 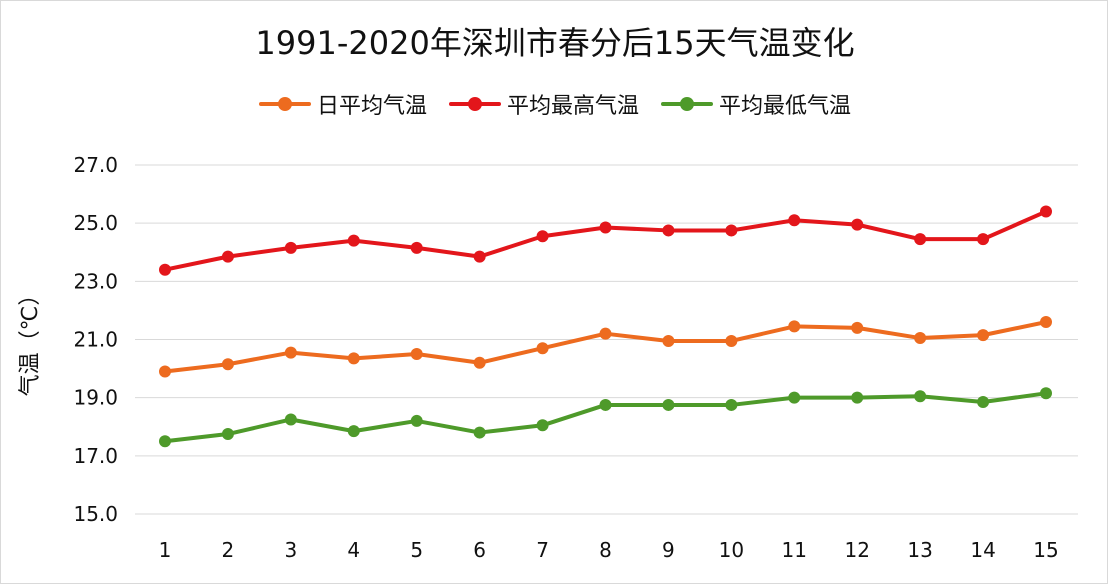 I want to click on x-tick-label: 4, so click(x=353, y=550).